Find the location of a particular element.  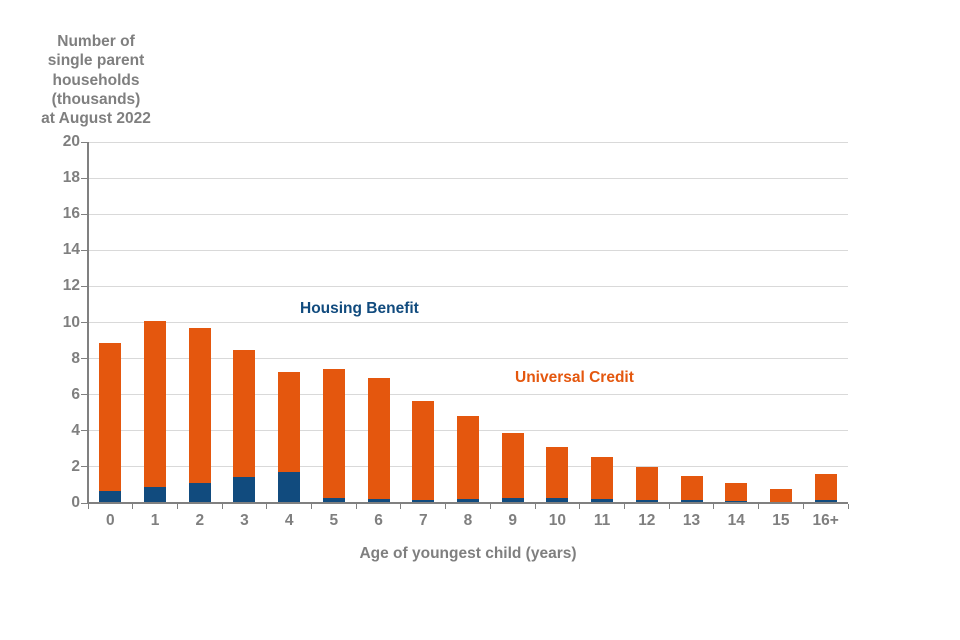

x-tick-label-13: 13 is located at coordinates (691, 520).